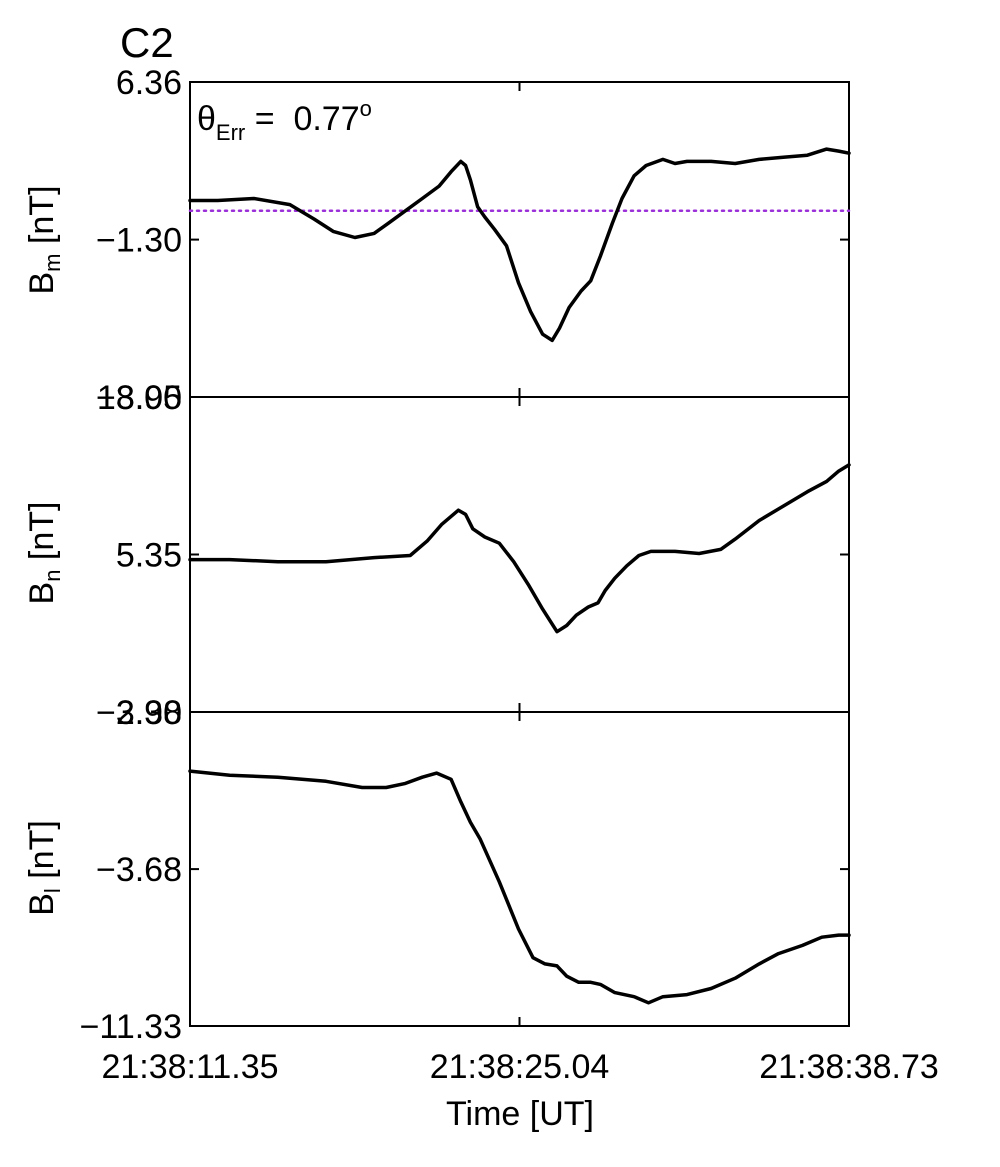 The image size is (1000, 1167). Describe the element at coordinates (147, 42) in the screenshot. I see `panel-label: C2` at that location.